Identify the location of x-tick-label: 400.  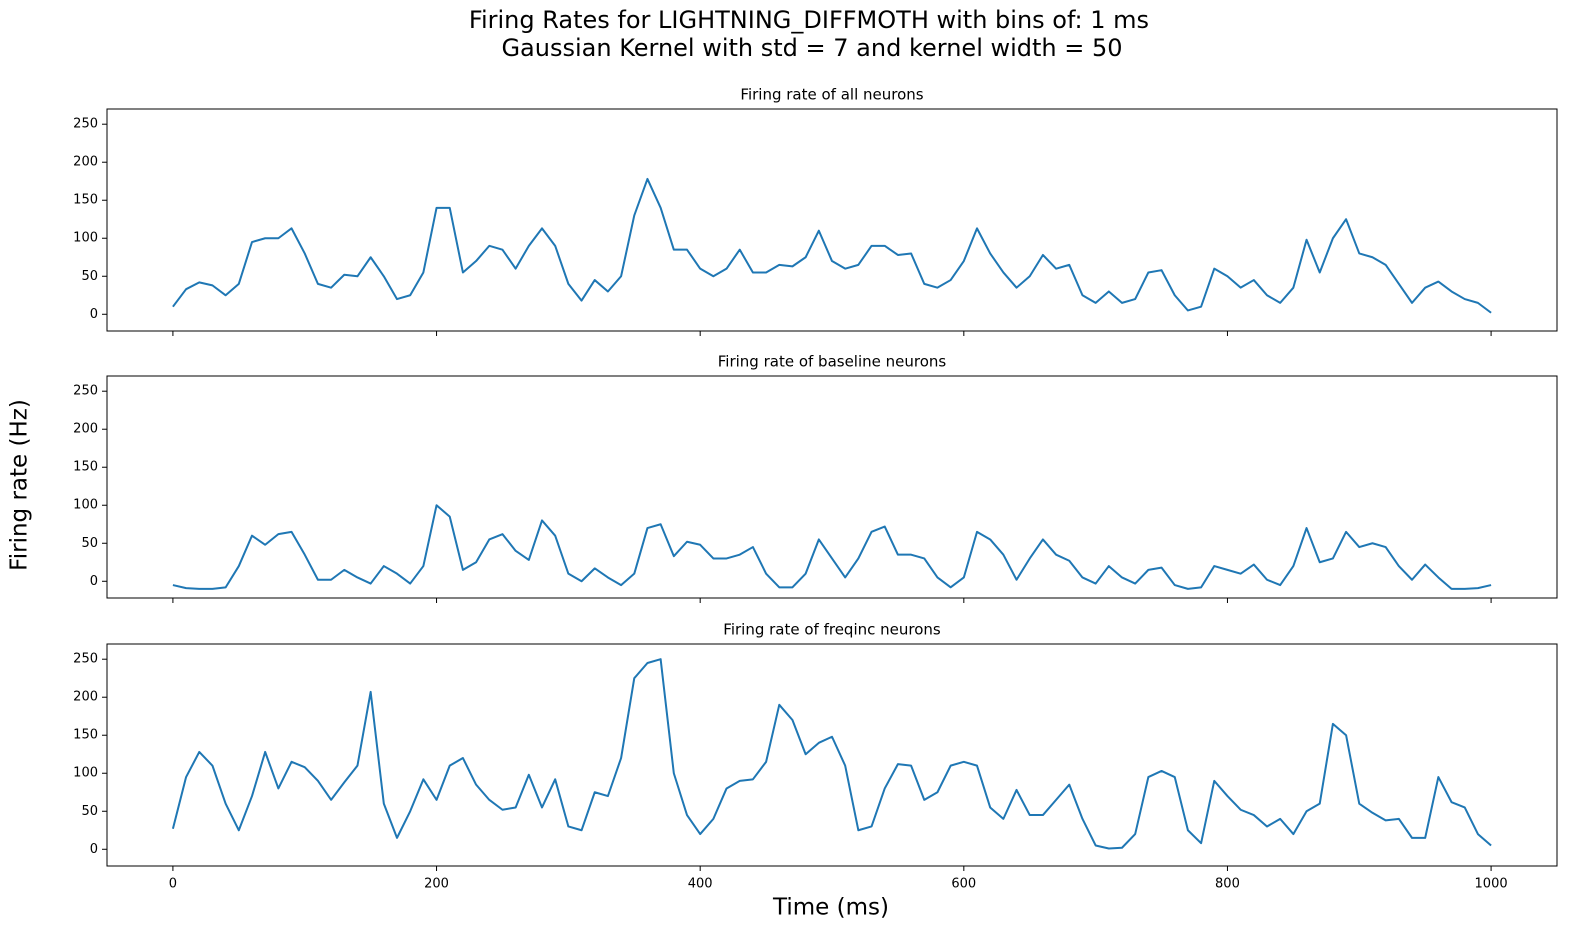
(700, 884).